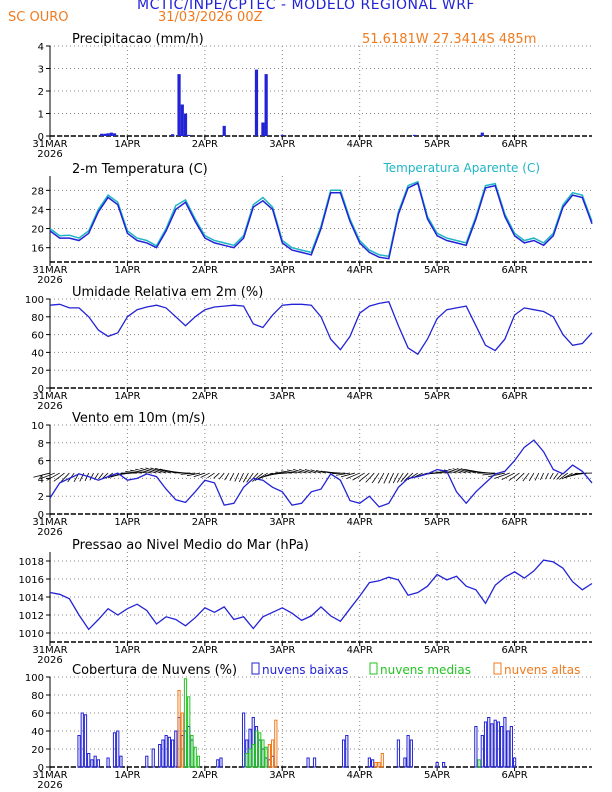  What do you see at coordinates (514, 144) in the screenshot?
I see `x-tick-label: 6APR` at bounding box center [514, 144].